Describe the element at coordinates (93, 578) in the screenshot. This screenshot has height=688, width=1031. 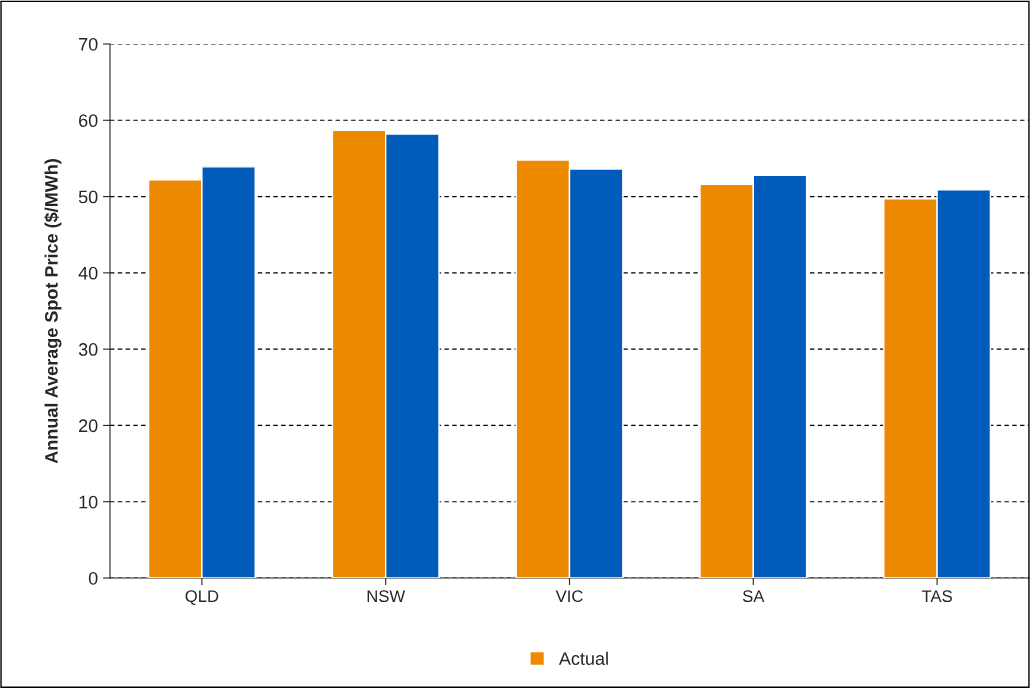
I see `y-tick-label: 0` at that location.